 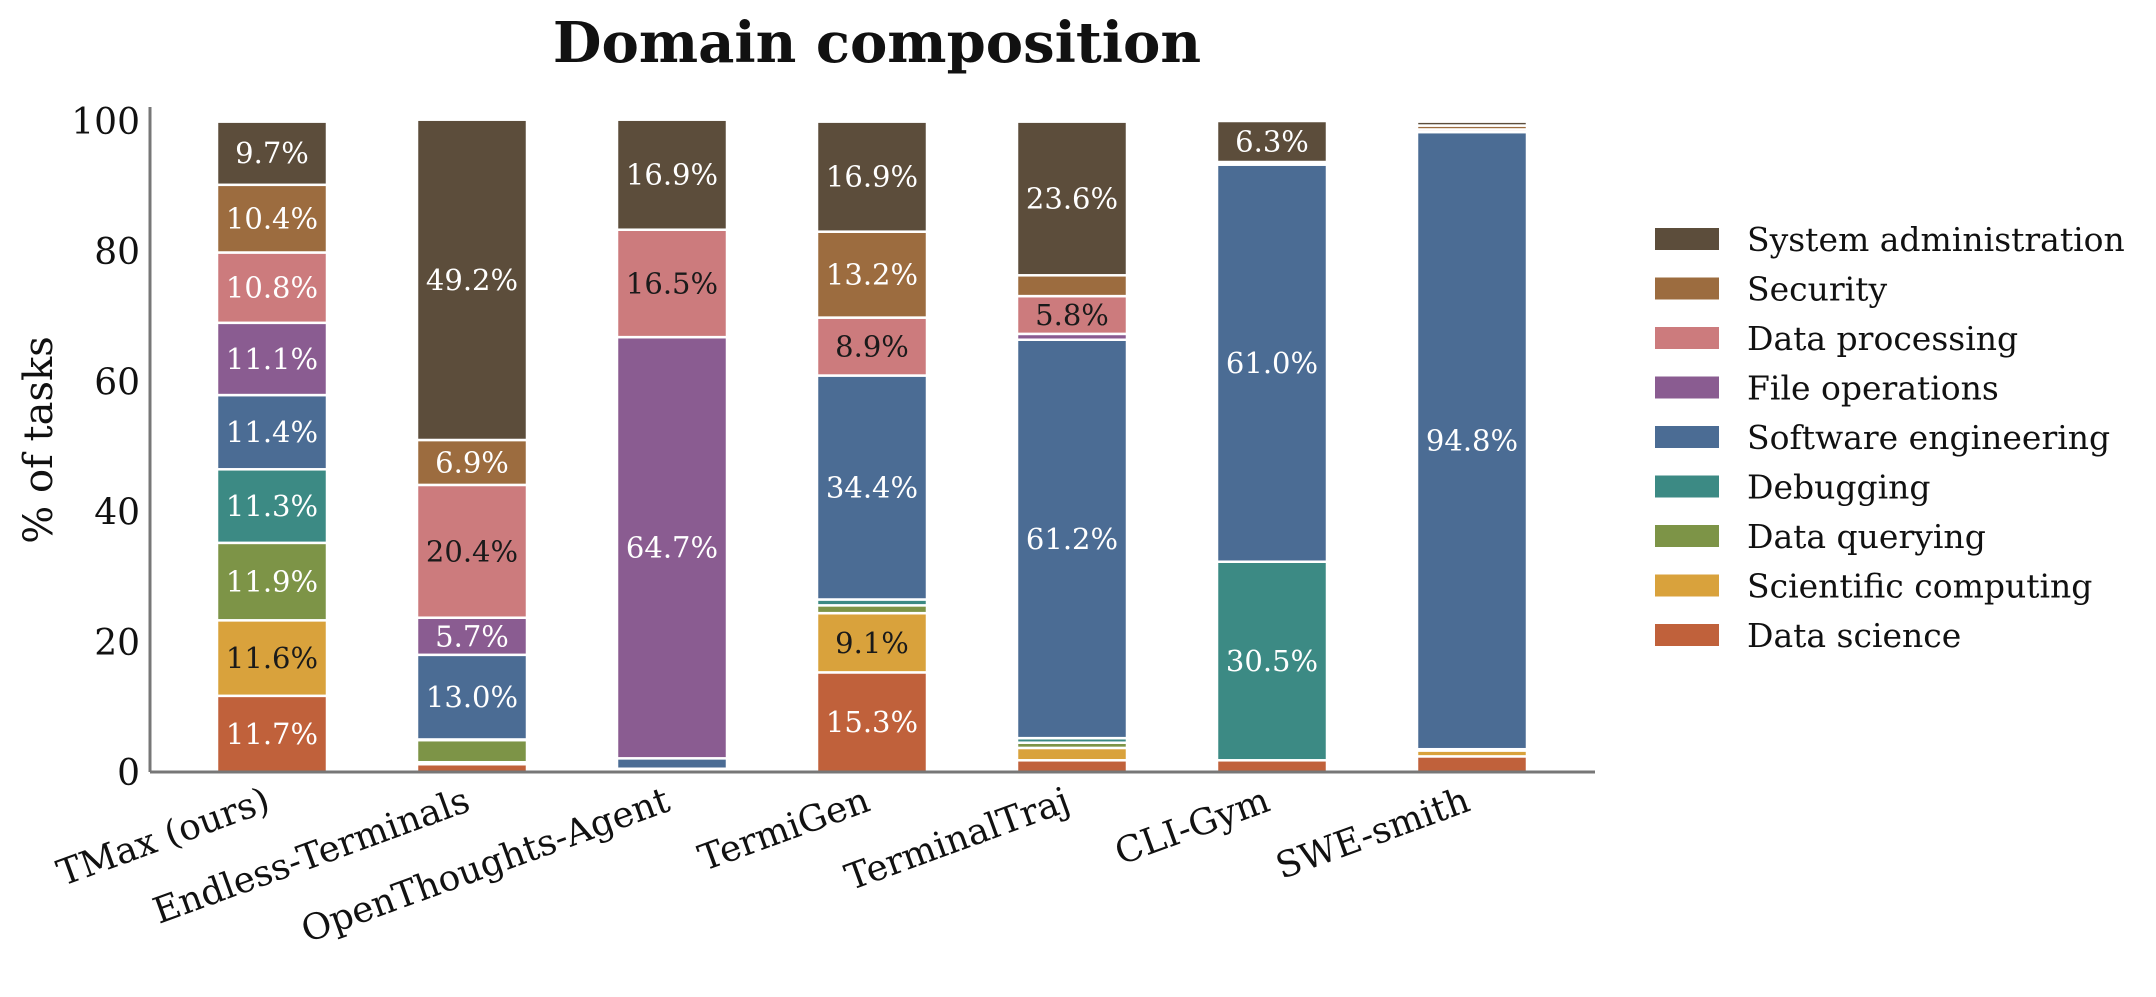 I want to click on bar-value-label: 5.7%, so click(x=472, y=636).